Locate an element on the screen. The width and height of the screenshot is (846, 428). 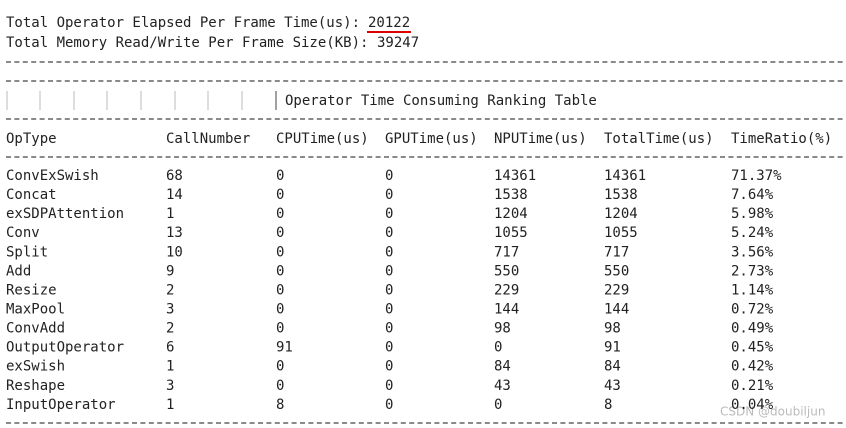
cell: 0.45% is located at coordinates (752, 348).